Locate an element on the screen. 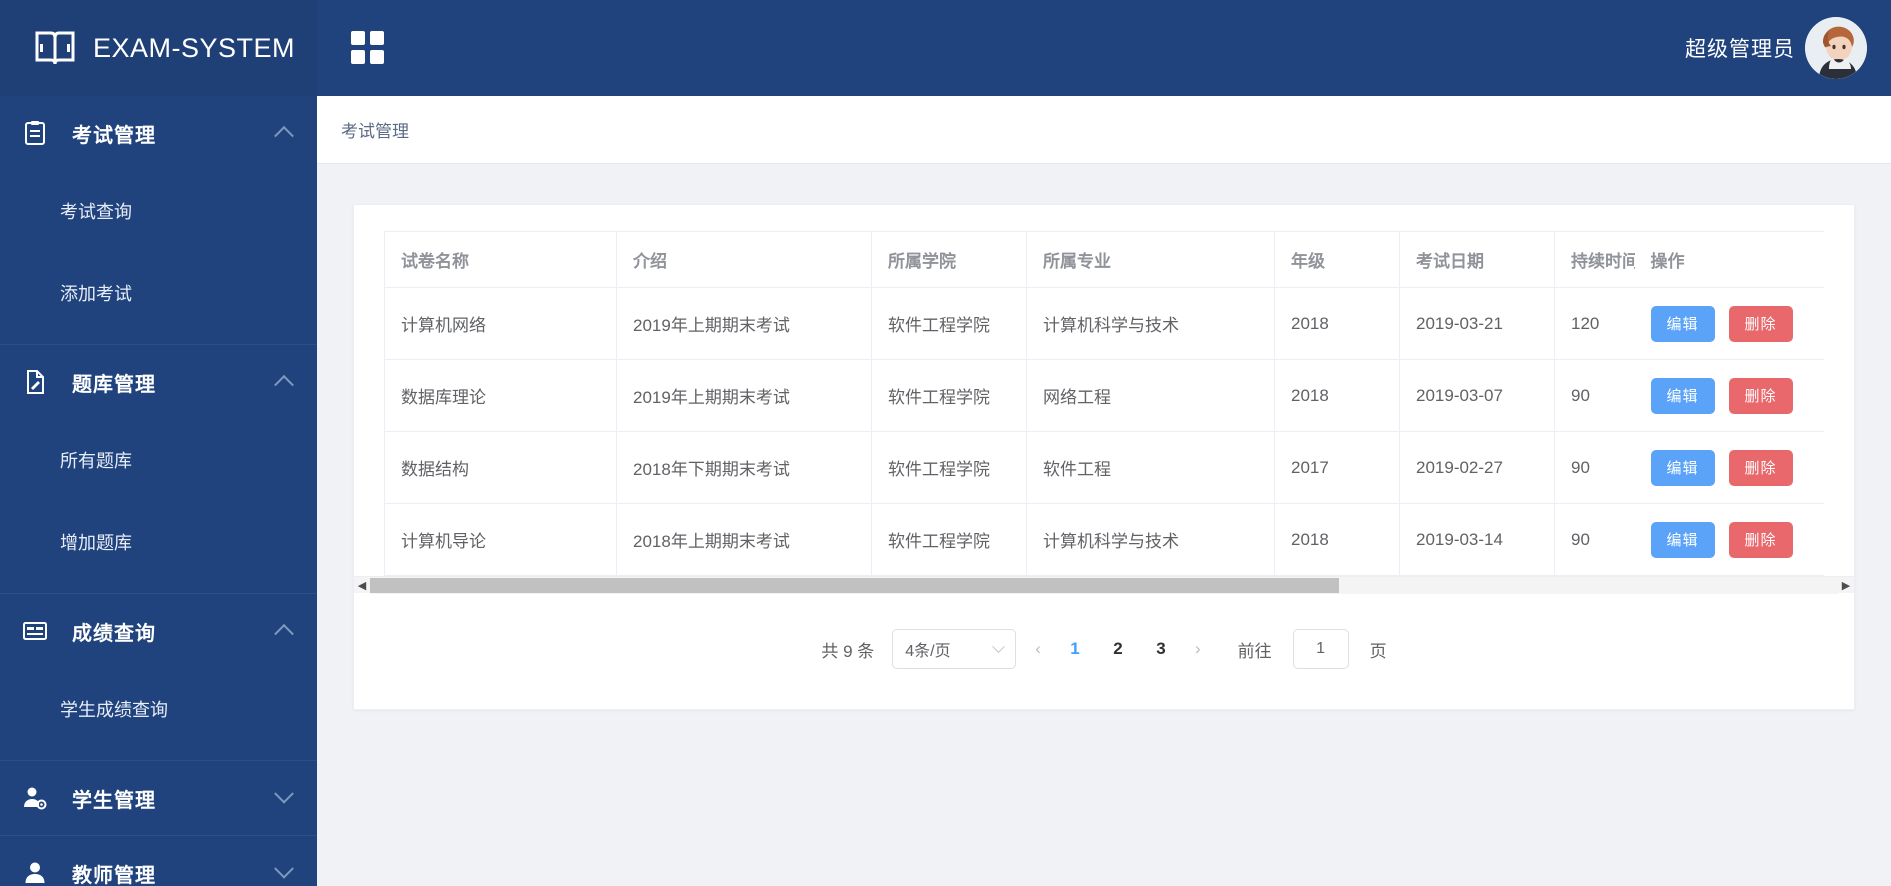  sidebar-group-teacher-management: 教师管理 is located at coordinates (158, 860).